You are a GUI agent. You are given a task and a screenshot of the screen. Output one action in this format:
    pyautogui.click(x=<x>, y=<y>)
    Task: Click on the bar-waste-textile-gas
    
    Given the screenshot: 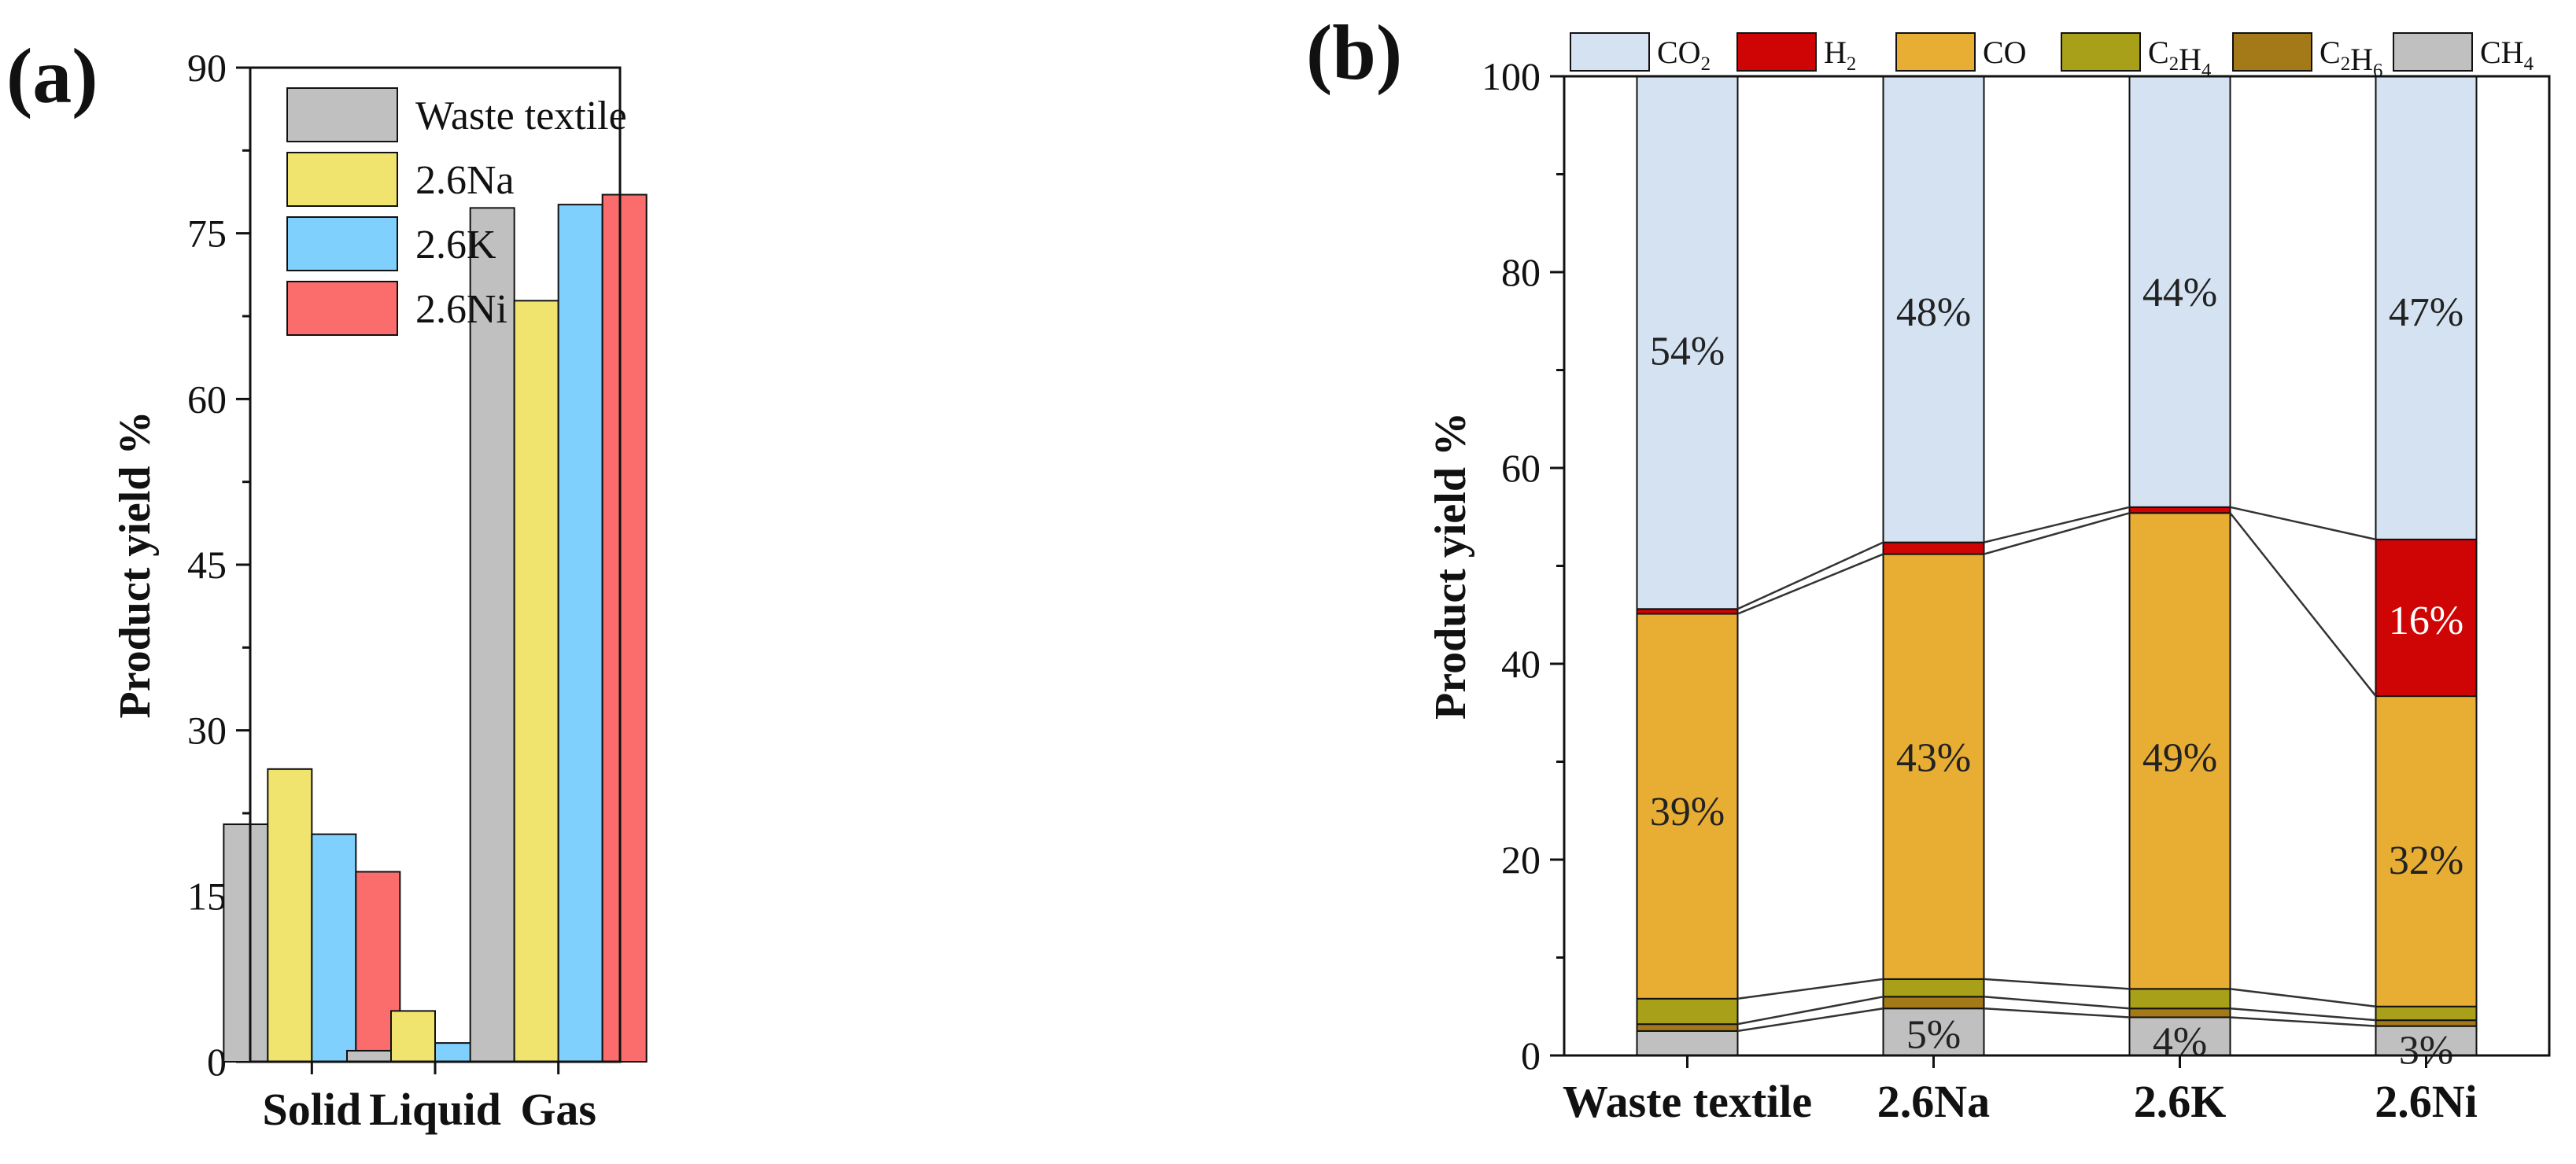 What is the action you would take?
    pyautogui.click(x=492, y=635)
    